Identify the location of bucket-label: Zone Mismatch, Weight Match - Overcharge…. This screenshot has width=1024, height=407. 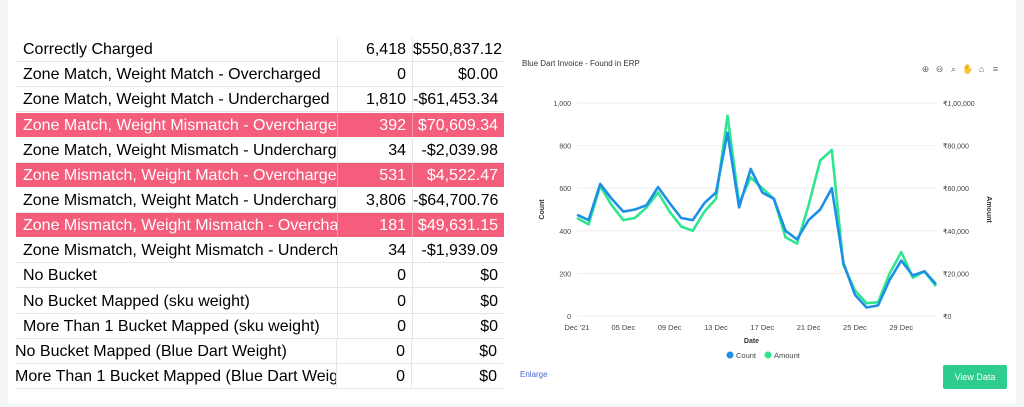
(177, 175).